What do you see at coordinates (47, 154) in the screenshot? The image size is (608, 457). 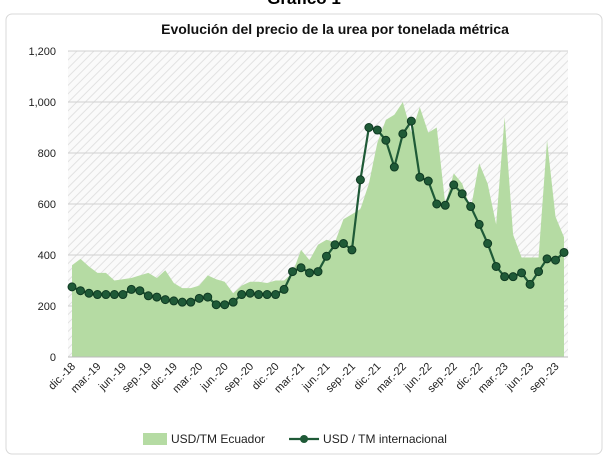 I see `y-tick-label: 800` at bounding box center [47, 154].